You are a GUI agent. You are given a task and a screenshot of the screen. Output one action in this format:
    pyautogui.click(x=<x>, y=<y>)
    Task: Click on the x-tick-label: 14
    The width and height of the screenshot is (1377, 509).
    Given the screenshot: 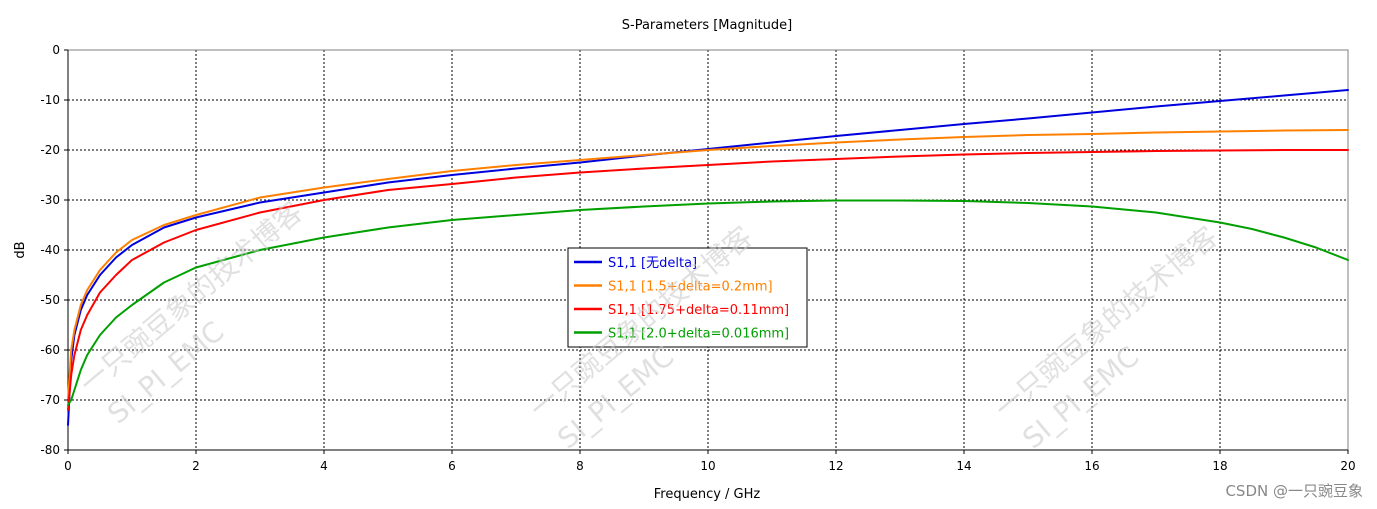 What is the action you would take?
    pyautogui.click(x=963, y=466)
    